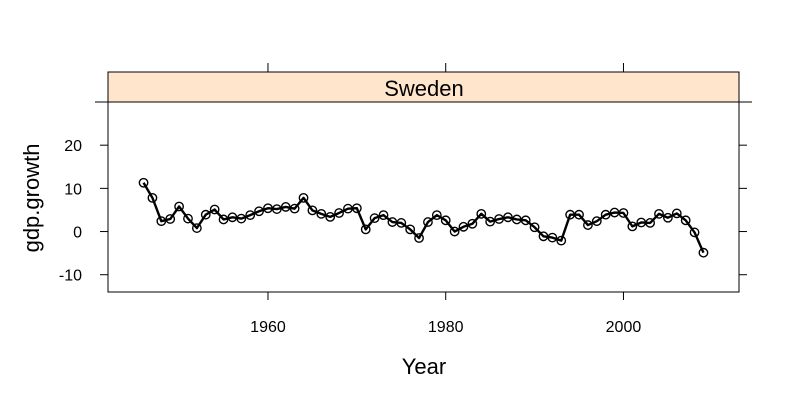 This screenshot has height=400, width=800. Describe the element at coordinates (31, 198) in the screenshot. I see `y-axis-label: gdp.growth` at that location.